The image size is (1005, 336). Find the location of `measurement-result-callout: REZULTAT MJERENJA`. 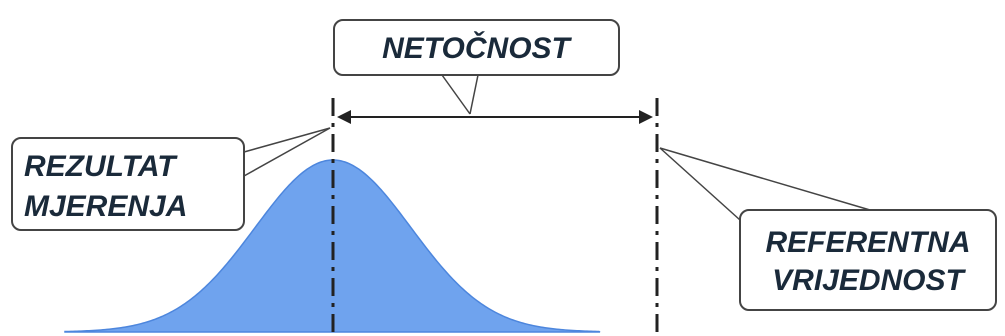

measurement-result-callout: REZULTAT MJERENJA is located at coordinates (171, 179).